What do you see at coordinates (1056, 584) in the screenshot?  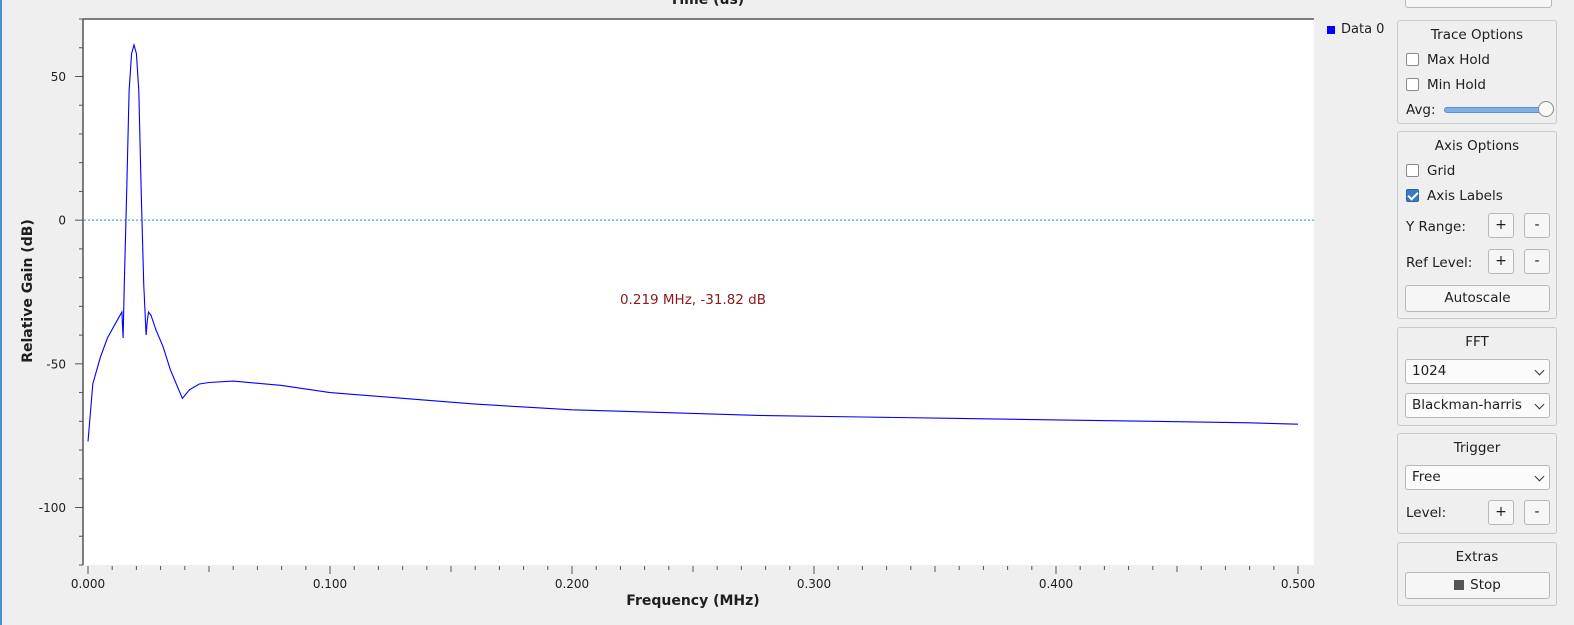 I see `x-tick-label: 0.400` at bounding box center [1056, 584].